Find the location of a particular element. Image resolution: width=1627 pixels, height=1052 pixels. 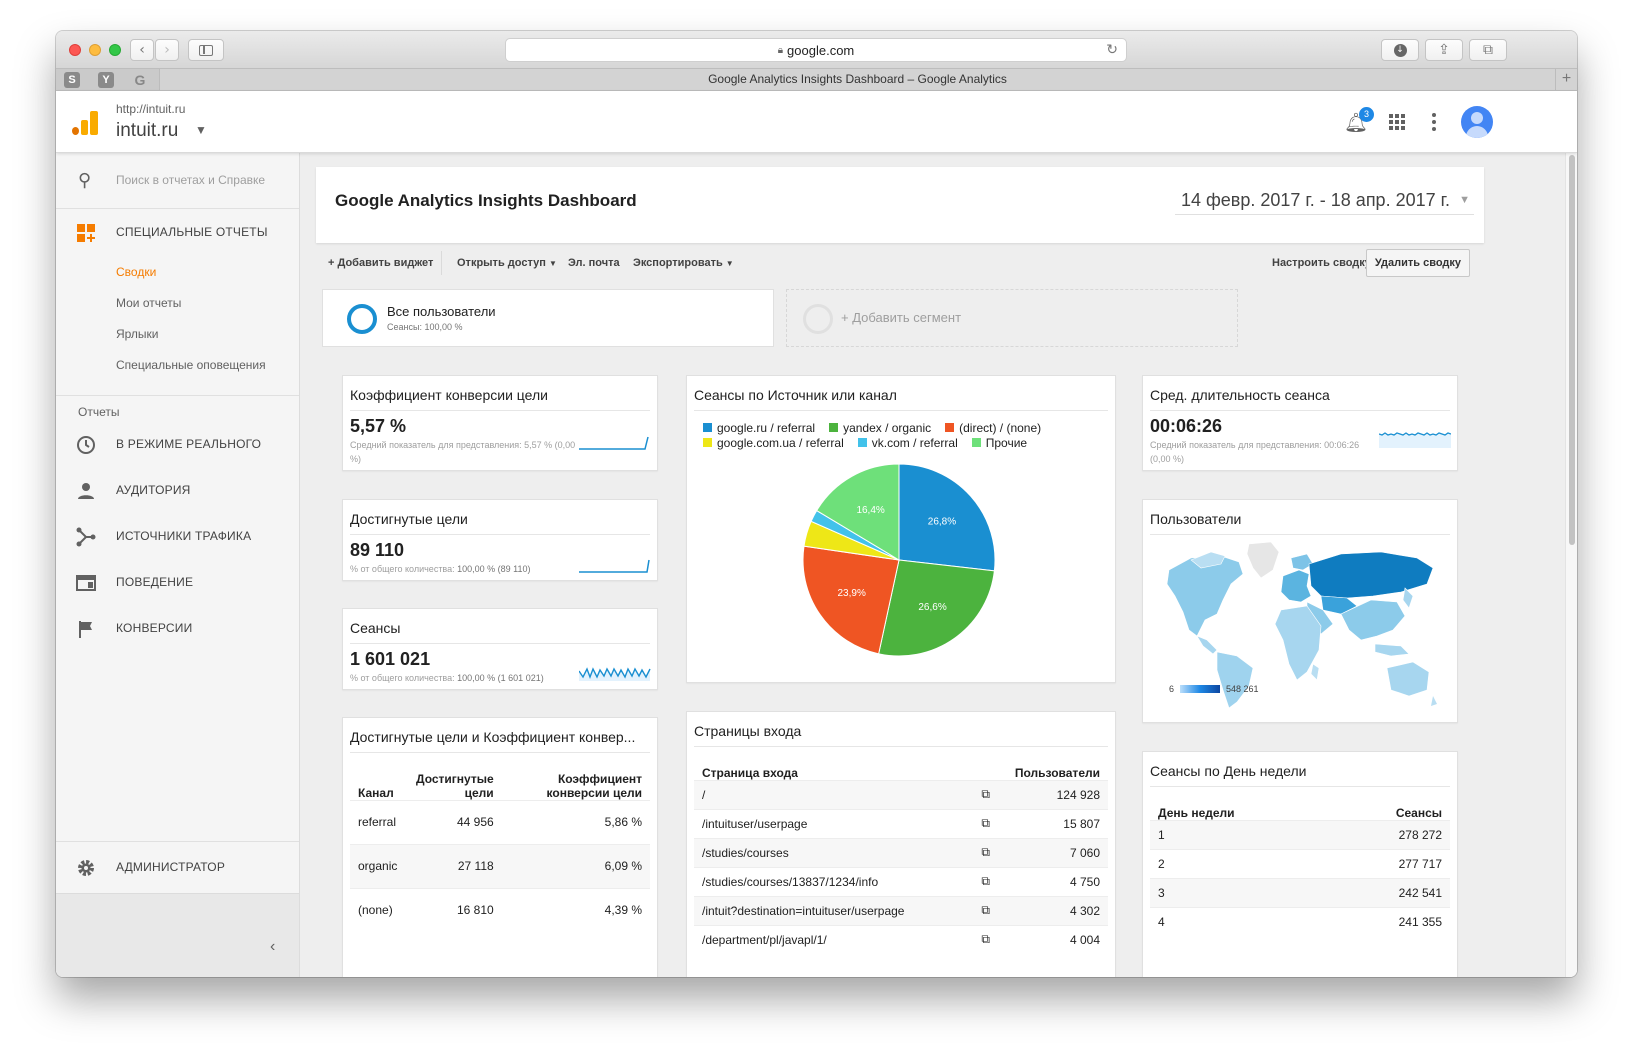

google-analytics-logo-icon is located at coordinates (85, 123).